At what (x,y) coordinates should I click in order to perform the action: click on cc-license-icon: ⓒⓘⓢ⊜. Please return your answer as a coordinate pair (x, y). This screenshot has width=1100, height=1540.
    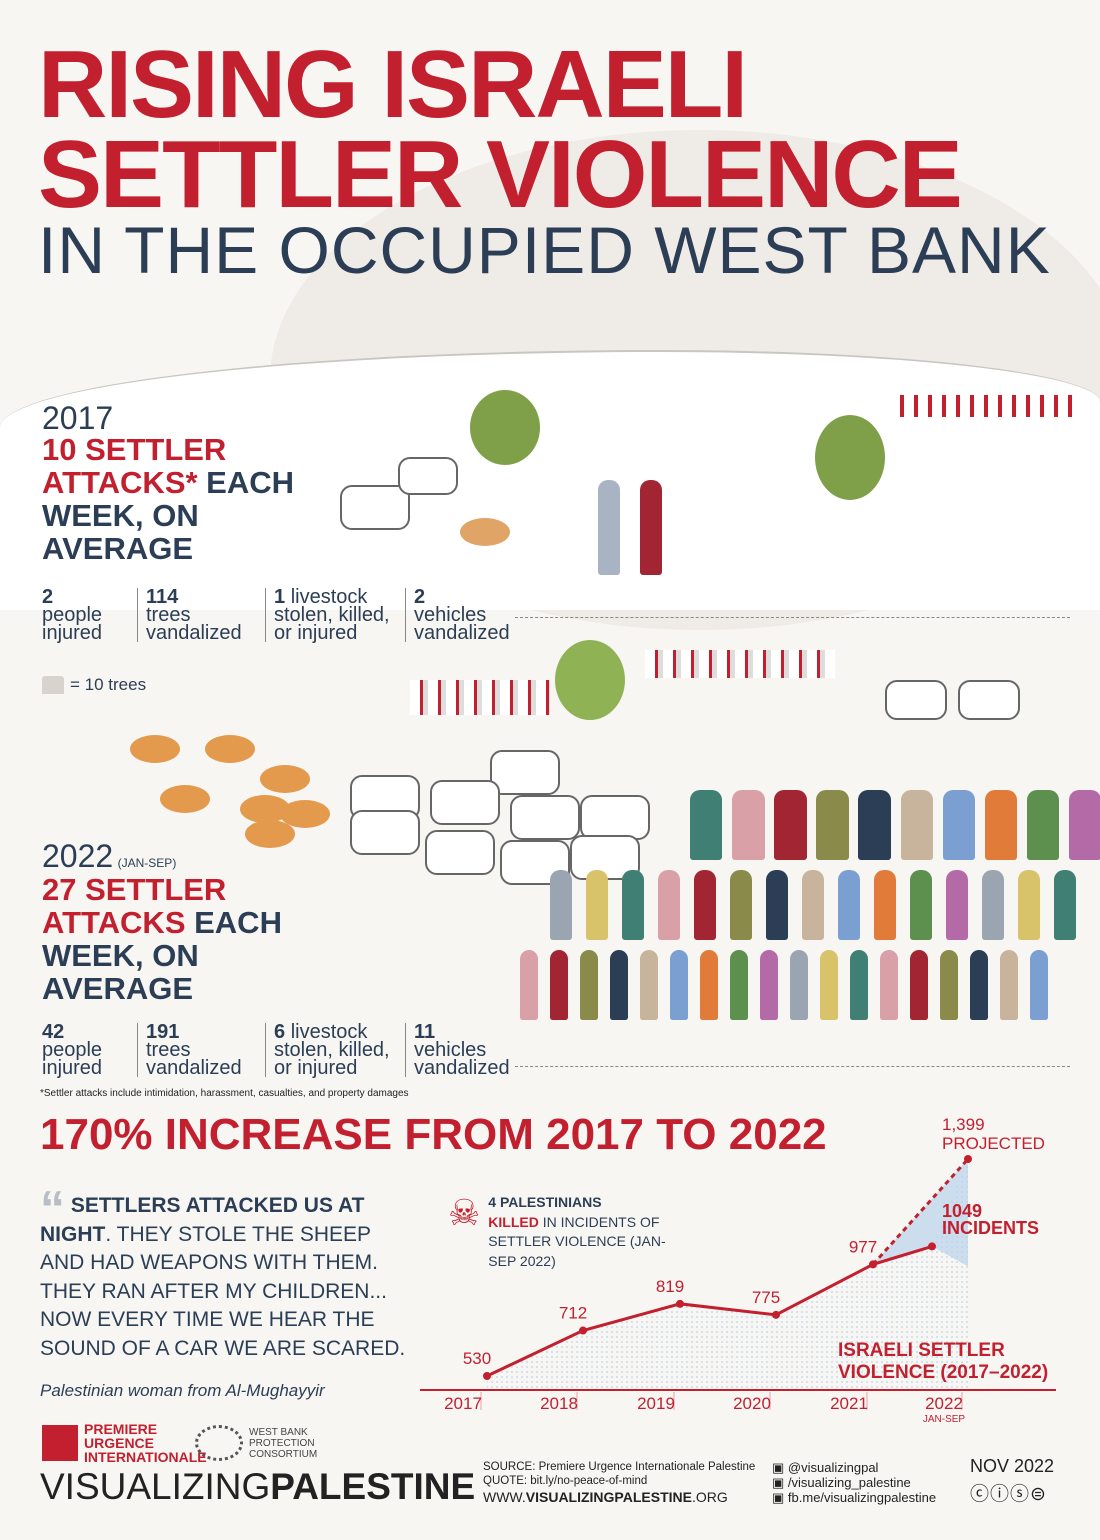
    Looking at the image, I should click on (1008, 1494).